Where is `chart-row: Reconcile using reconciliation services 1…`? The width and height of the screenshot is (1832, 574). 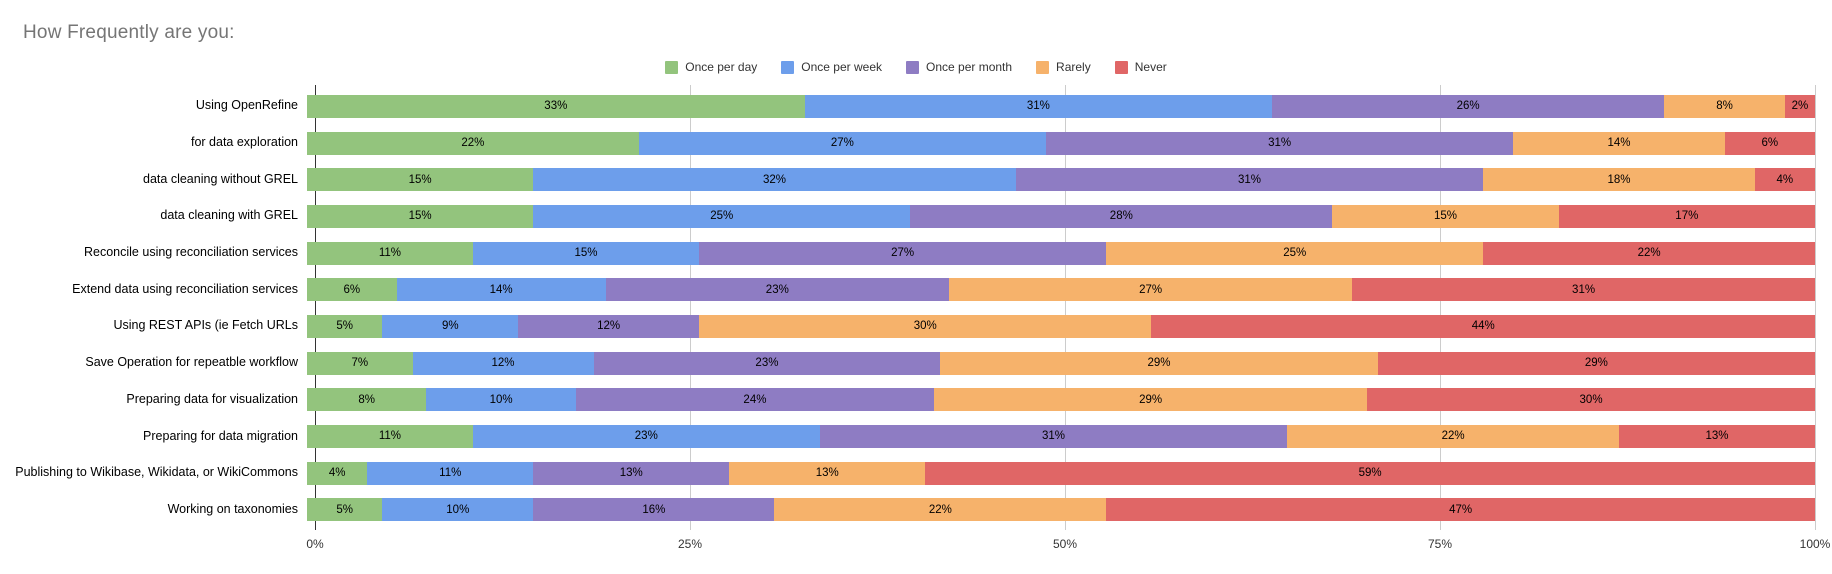
chart-row: Reconcile using reconciliation services 1… is located at coordinates (916, 253).